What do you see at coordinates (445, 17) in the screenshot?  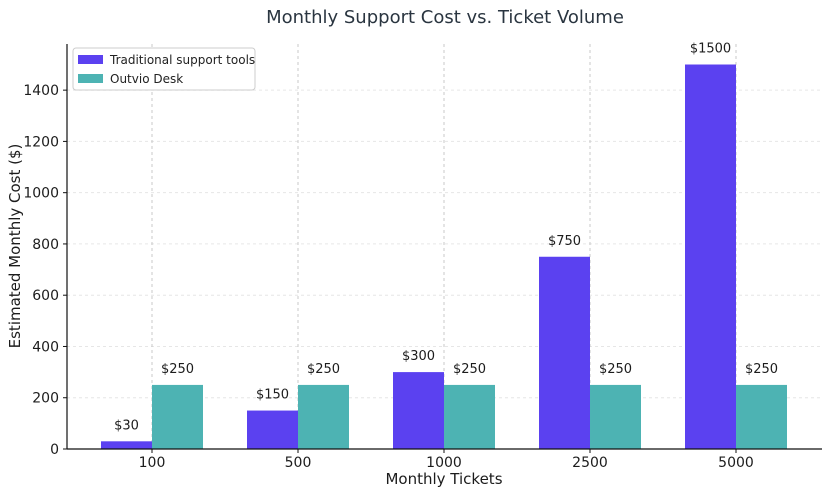 I see `chart-title: Monthly Support Cost vs. Ticket Volume` at bounding box center [445, 17].